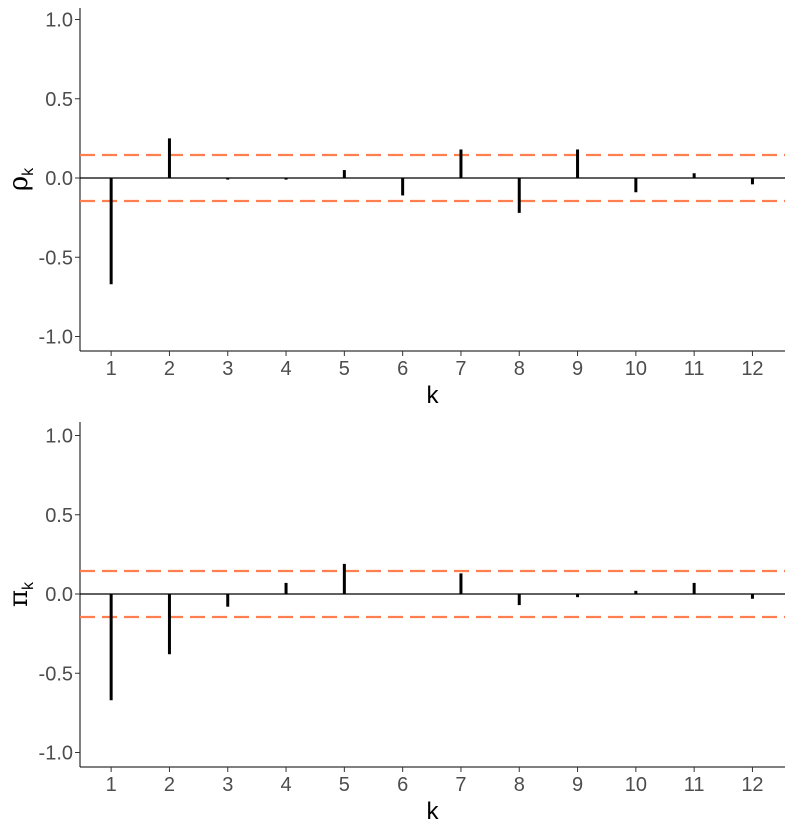 This screenshot has height=831, width=792. Describe the element at coordinates (460, 785) in the screenshot. I see `pacf-x-tick-label: 7` at that location.